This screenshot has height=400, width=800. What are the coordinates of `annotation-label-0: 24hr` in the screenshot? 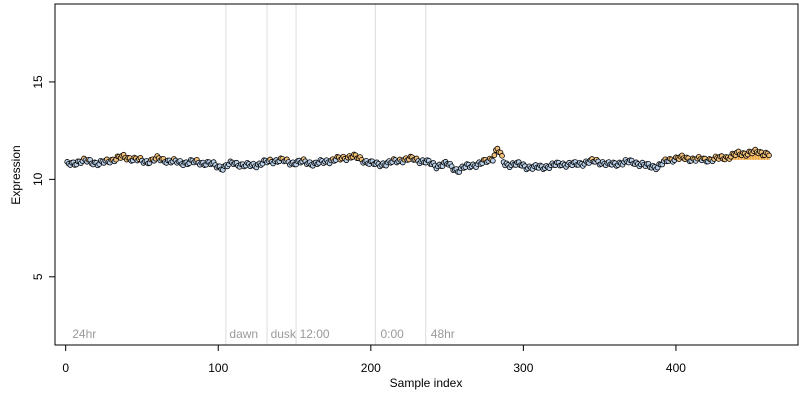 It's located at (84, 334).